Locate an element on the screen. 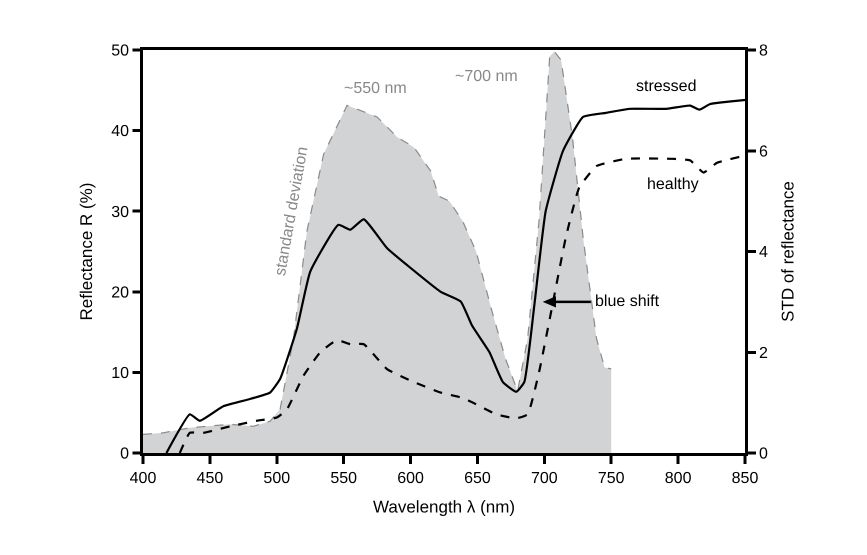 This screenshot has height=555, width=867. y2-axis-title: STD of reflectance is located at coordinates (788, 251).